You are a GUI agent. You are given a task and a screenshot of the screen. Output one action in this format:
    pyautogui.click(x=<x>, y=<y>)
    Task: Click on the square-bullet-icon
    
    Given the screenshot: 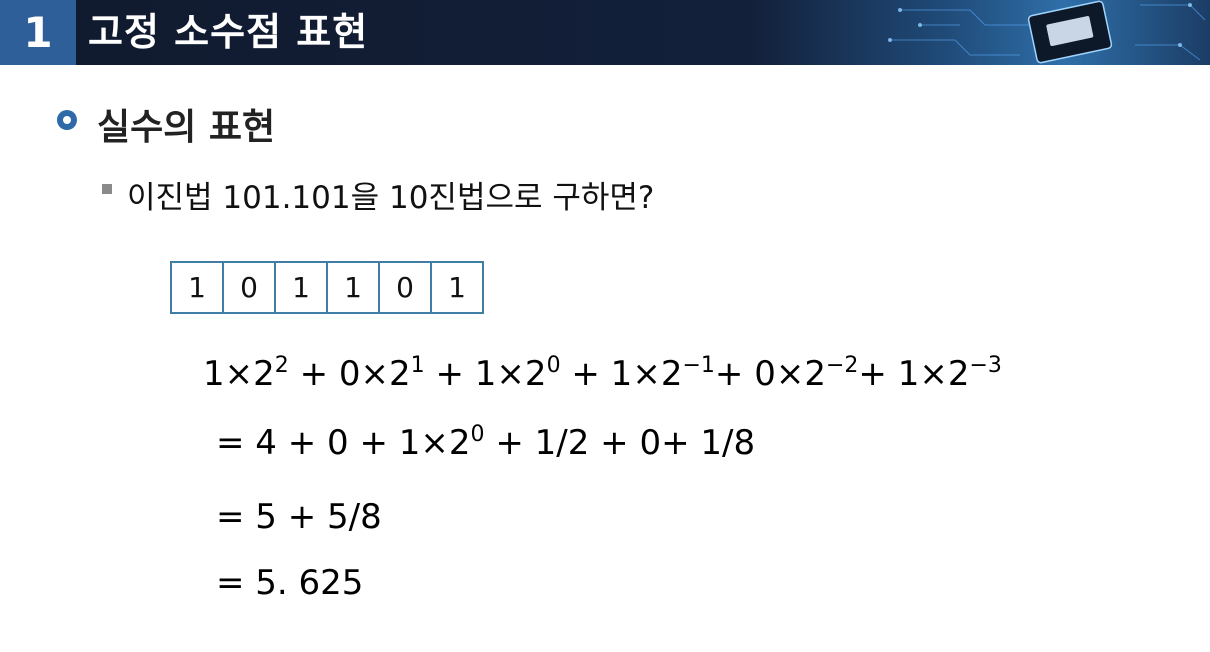 What is the action you would take?
    pyautogui.click(x=107, y=189)
    